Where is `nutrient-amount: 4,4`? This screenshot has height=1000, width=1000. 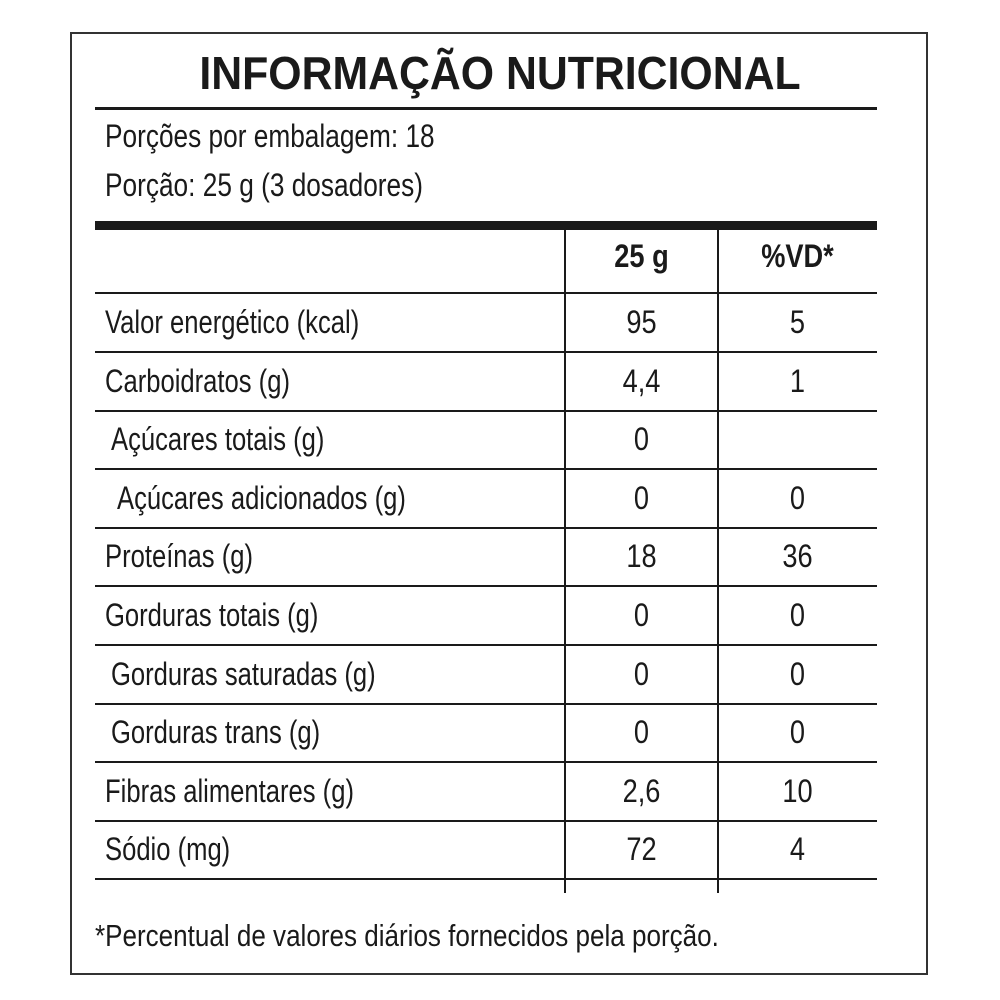 nutrient-amount: 4,4 is located at coordinates (641, 380).